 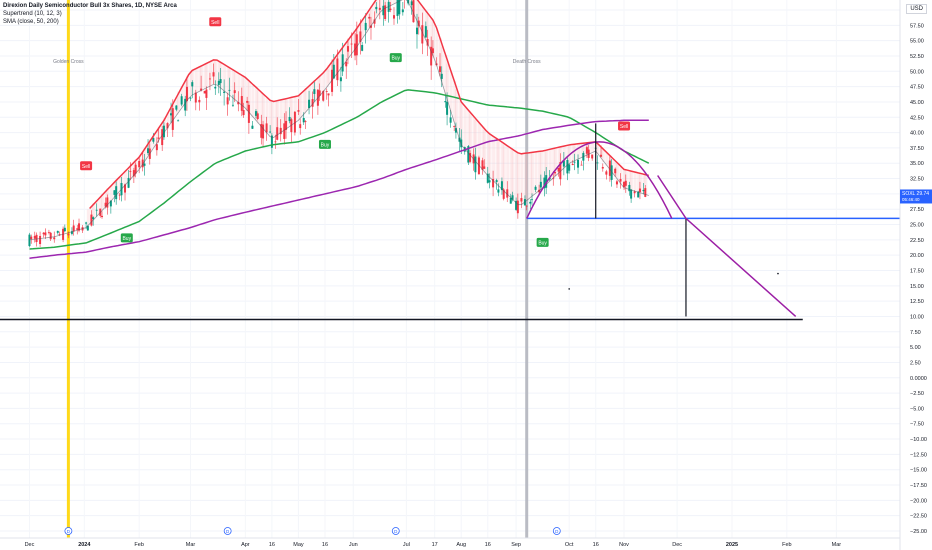 What do you see at coordinates (916, 9) in the screenshot?
I see `currency-button: USD` at bounding box center [916, 9].